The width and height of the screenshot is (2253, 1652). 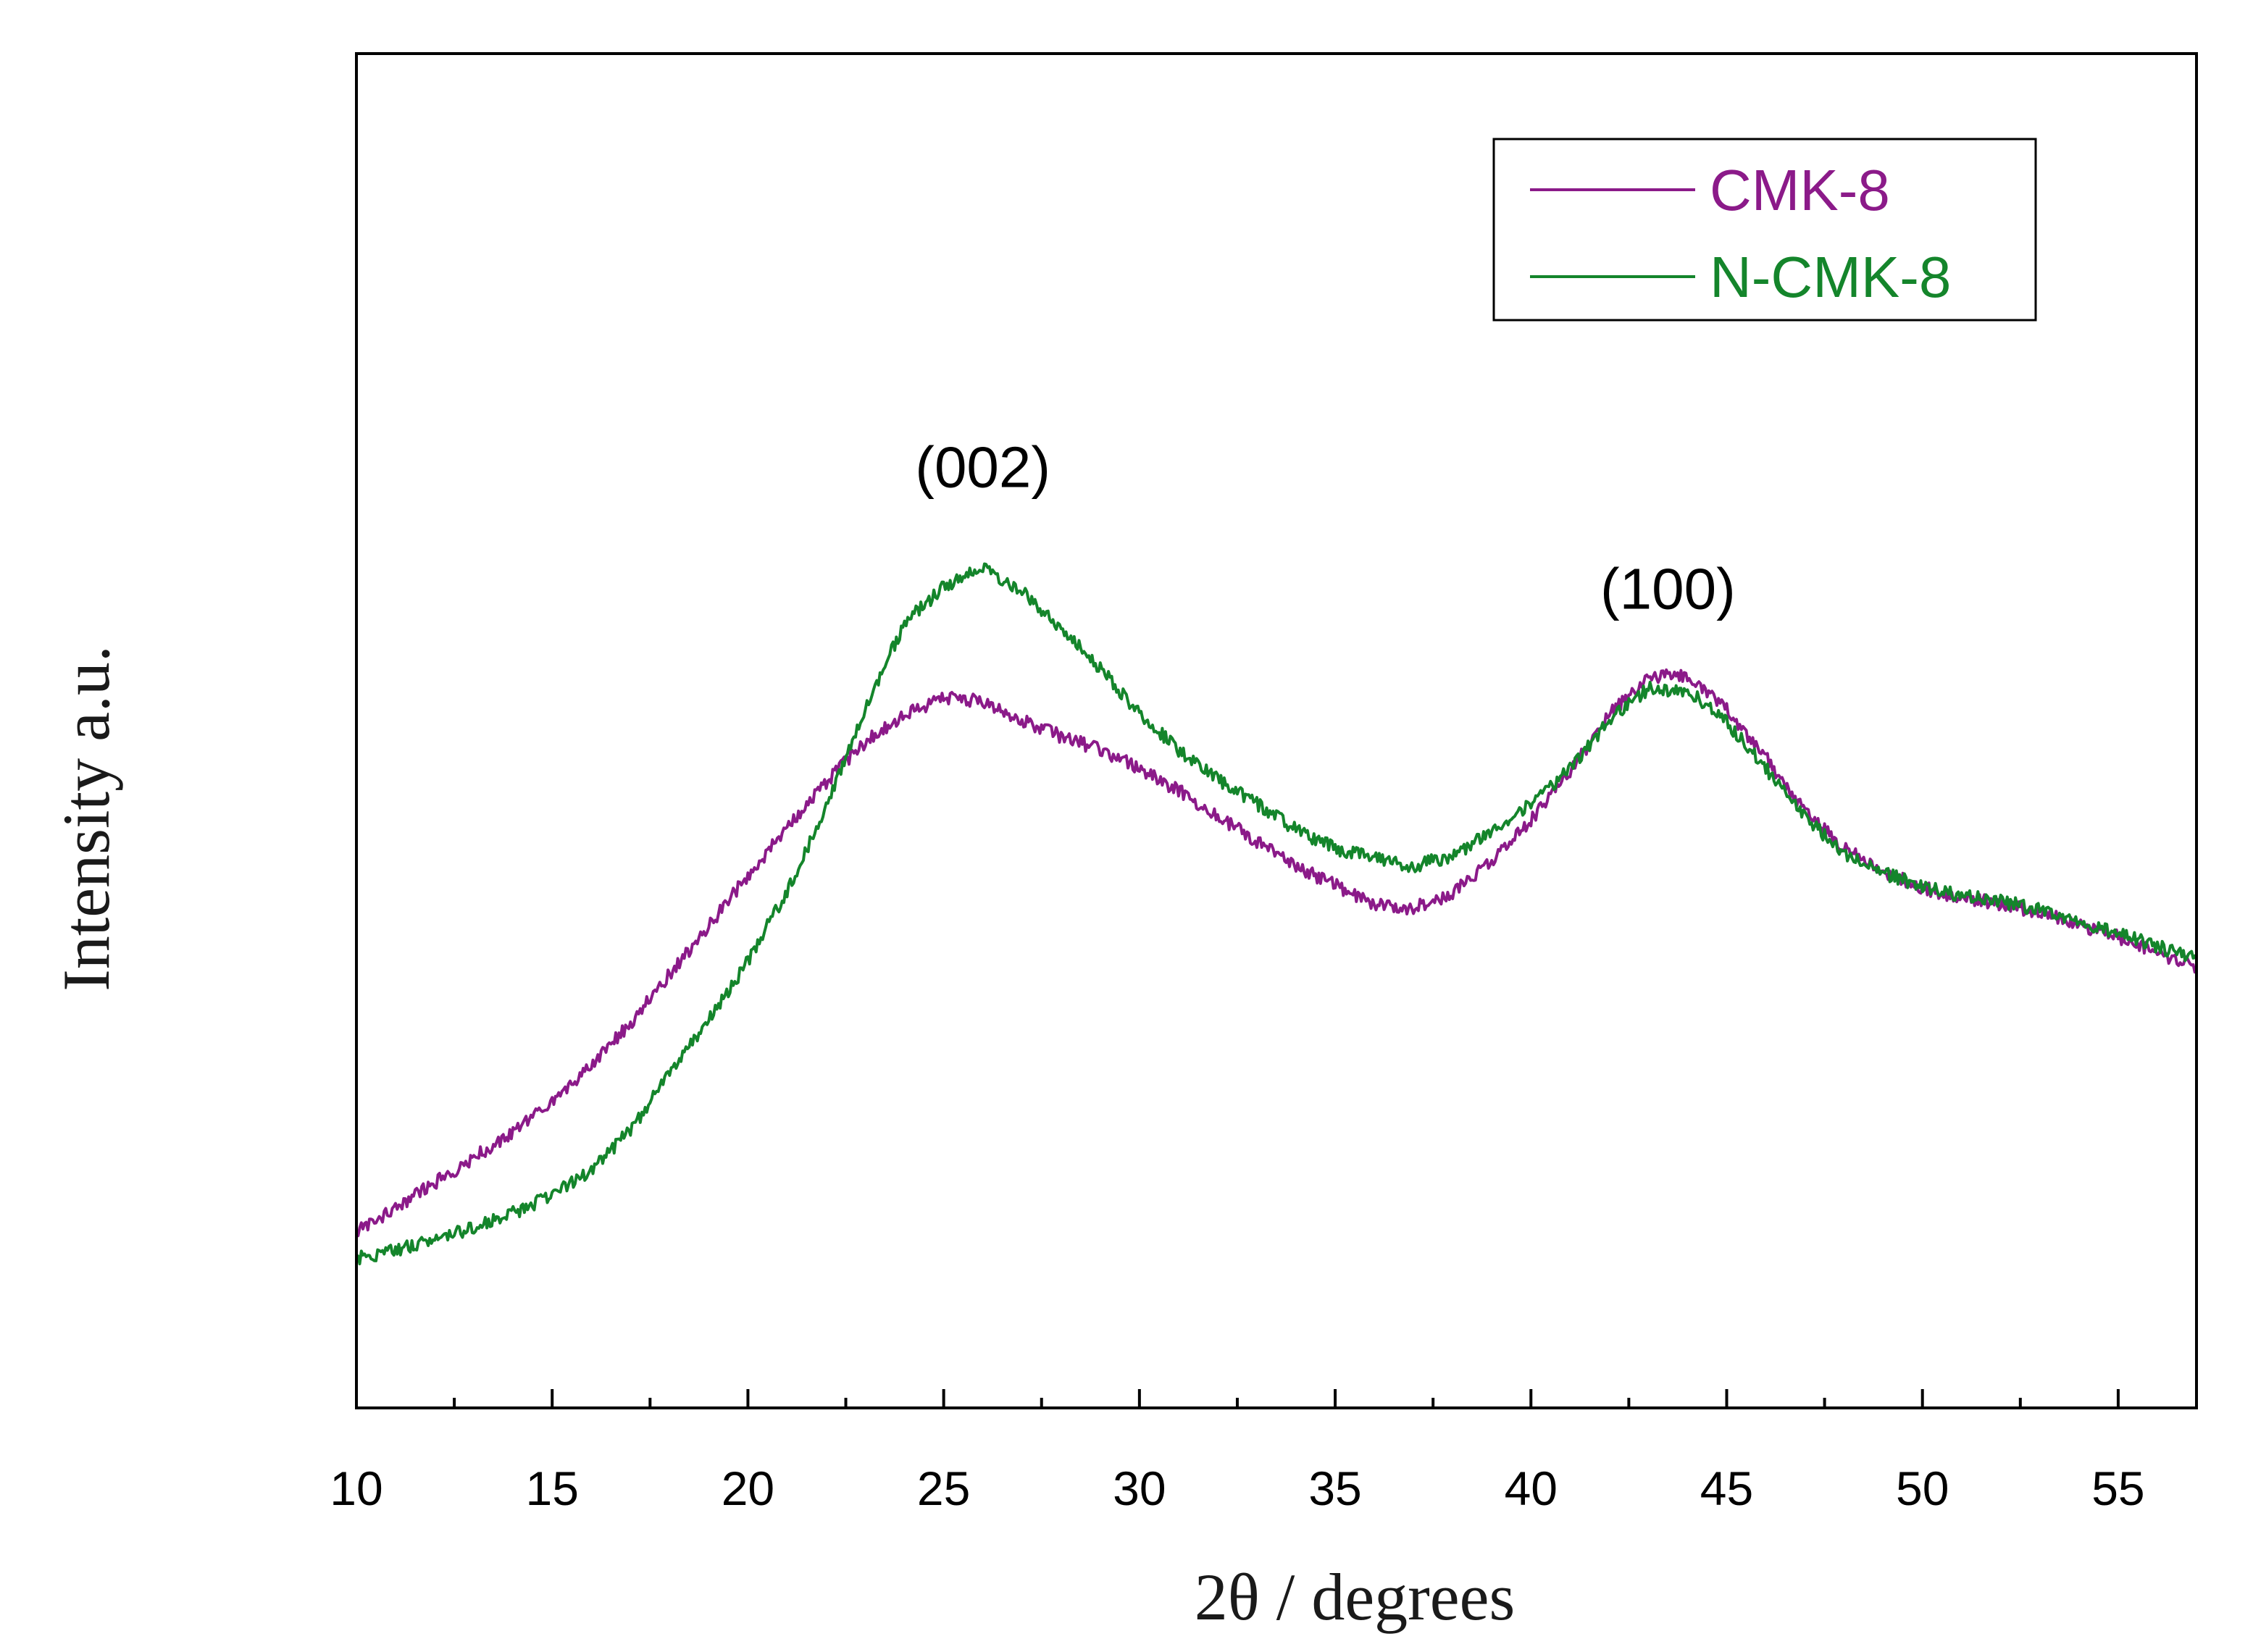 I want to click on legend-box, so click(x=1765, y=230).